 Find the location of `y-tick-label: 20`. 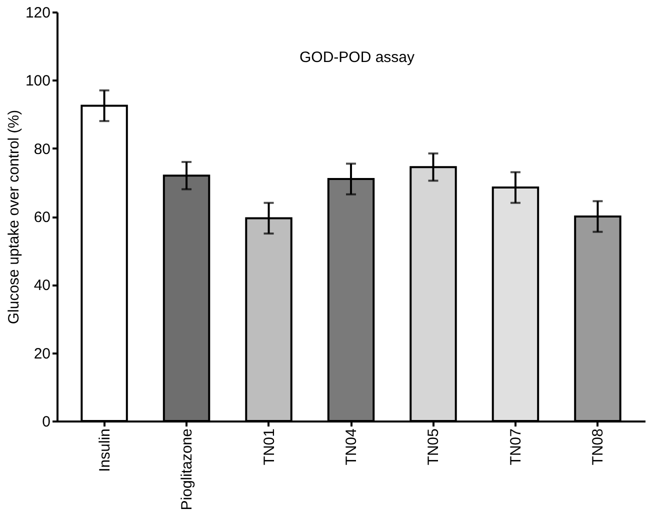

y-tick-label: 20 is located at coordinates (42, 353).